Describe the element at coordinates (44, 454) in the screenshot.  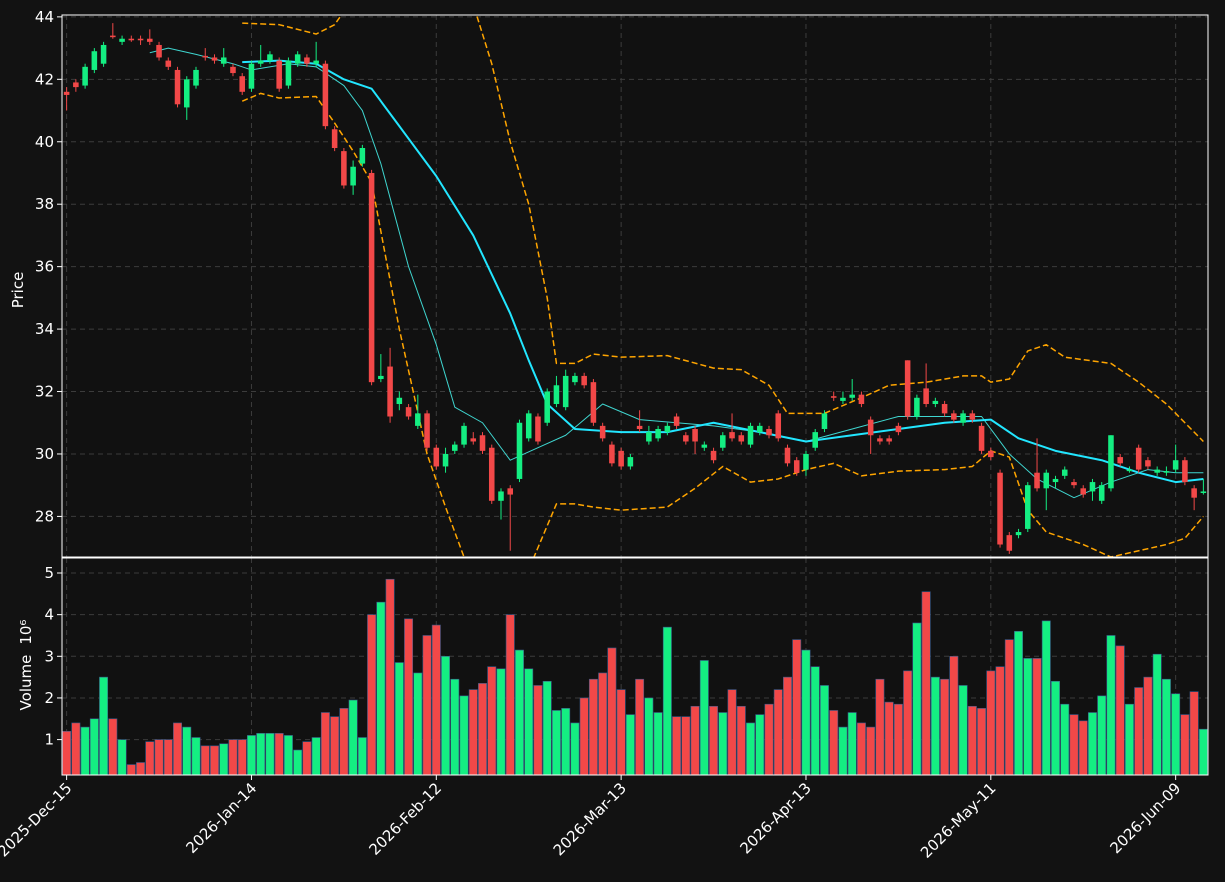
I see `y-tick-label: 30` at that location.